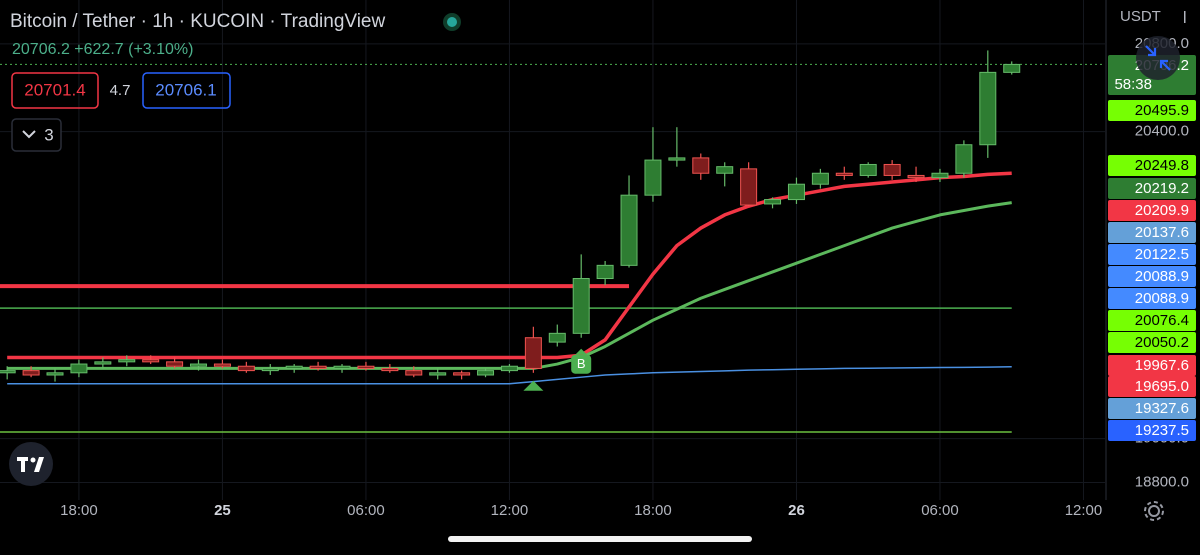 The width and height of the screenshot is (1200, 555). I want to click on bid-box, so click(55, 90).